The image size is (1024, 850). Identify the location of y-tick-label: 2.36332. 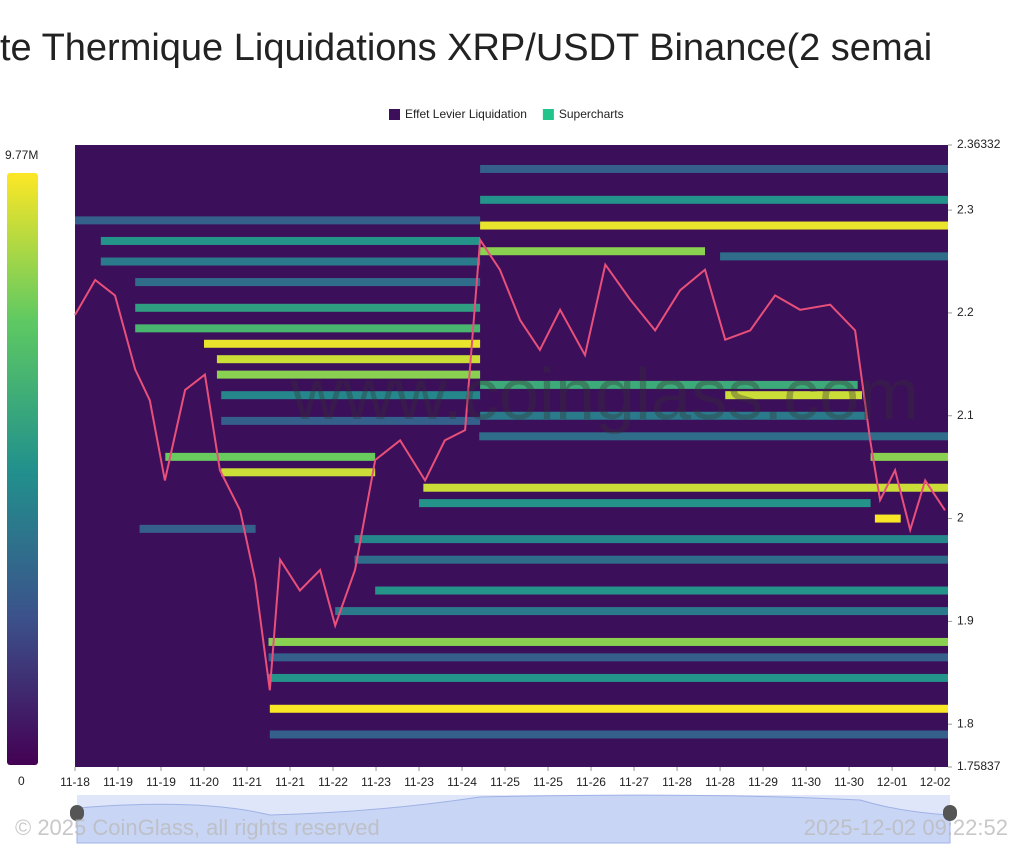
(979, 144).